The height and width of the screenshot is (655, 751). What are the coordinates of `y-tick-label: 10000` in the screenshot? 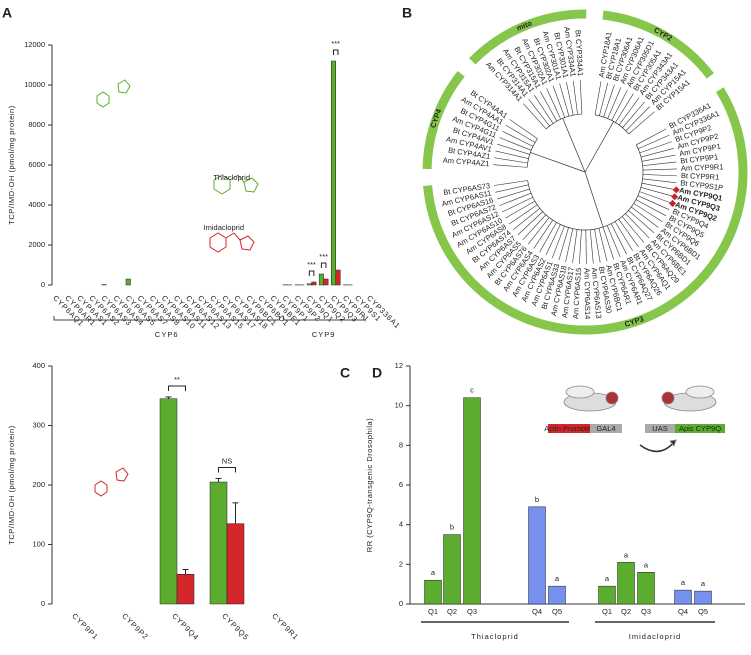 It's located at (34, 84).